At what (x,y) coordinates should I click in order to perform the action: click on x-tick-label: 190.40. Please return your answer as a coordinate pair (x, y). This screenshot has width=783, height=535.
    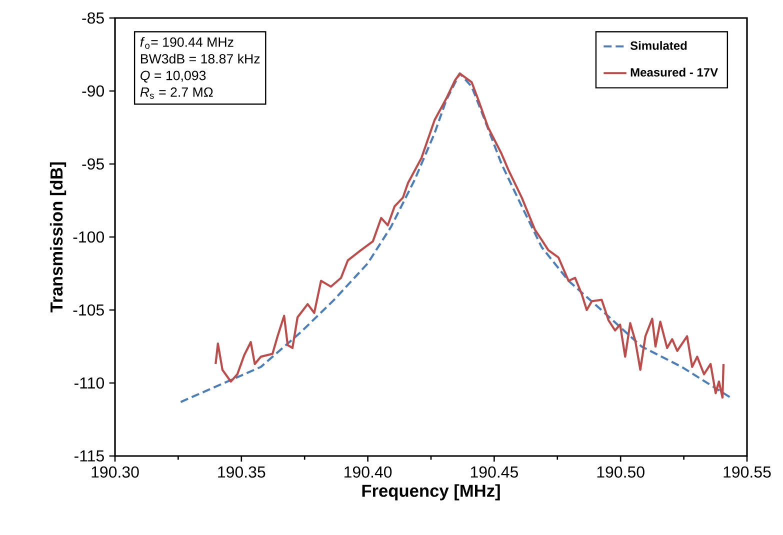
    Looking at the image, I should click on (368, 472).